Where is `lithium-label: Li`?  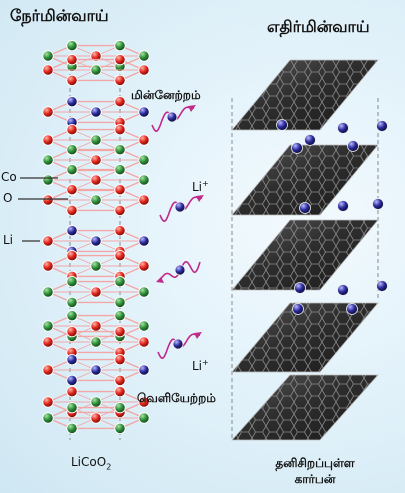 lithium-label: Li is located at coordinates (8, 240).